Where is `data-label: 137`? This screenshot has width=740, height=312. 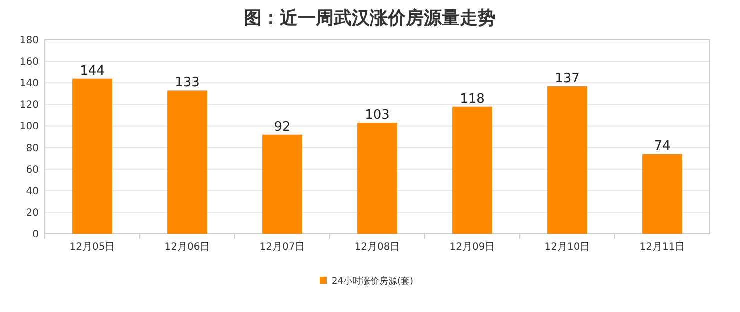 data-label: 137 is located at coordinates (567, 78).